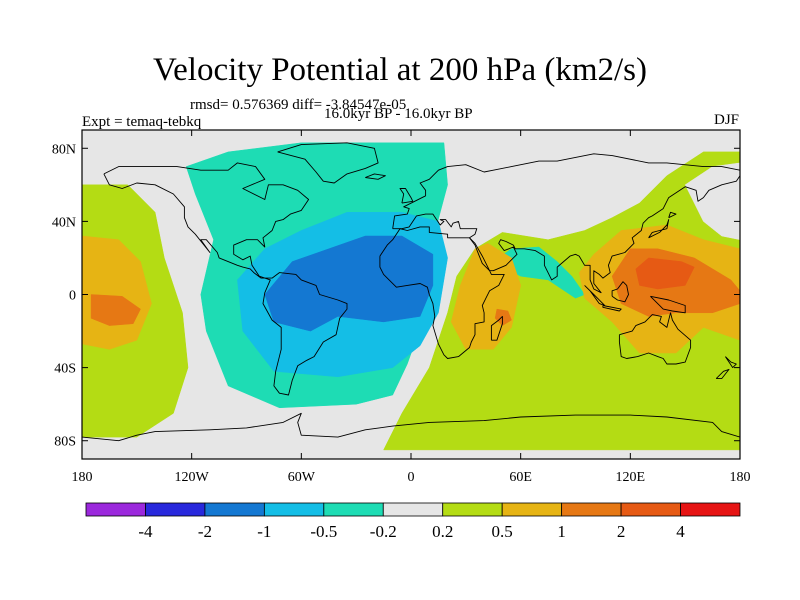 Image resolution: width=800 pixels, height=600 pixels. Describe the element at coordinates (502, 531) in the screenshot. I see `colorbar-label: 0.5` at that location.